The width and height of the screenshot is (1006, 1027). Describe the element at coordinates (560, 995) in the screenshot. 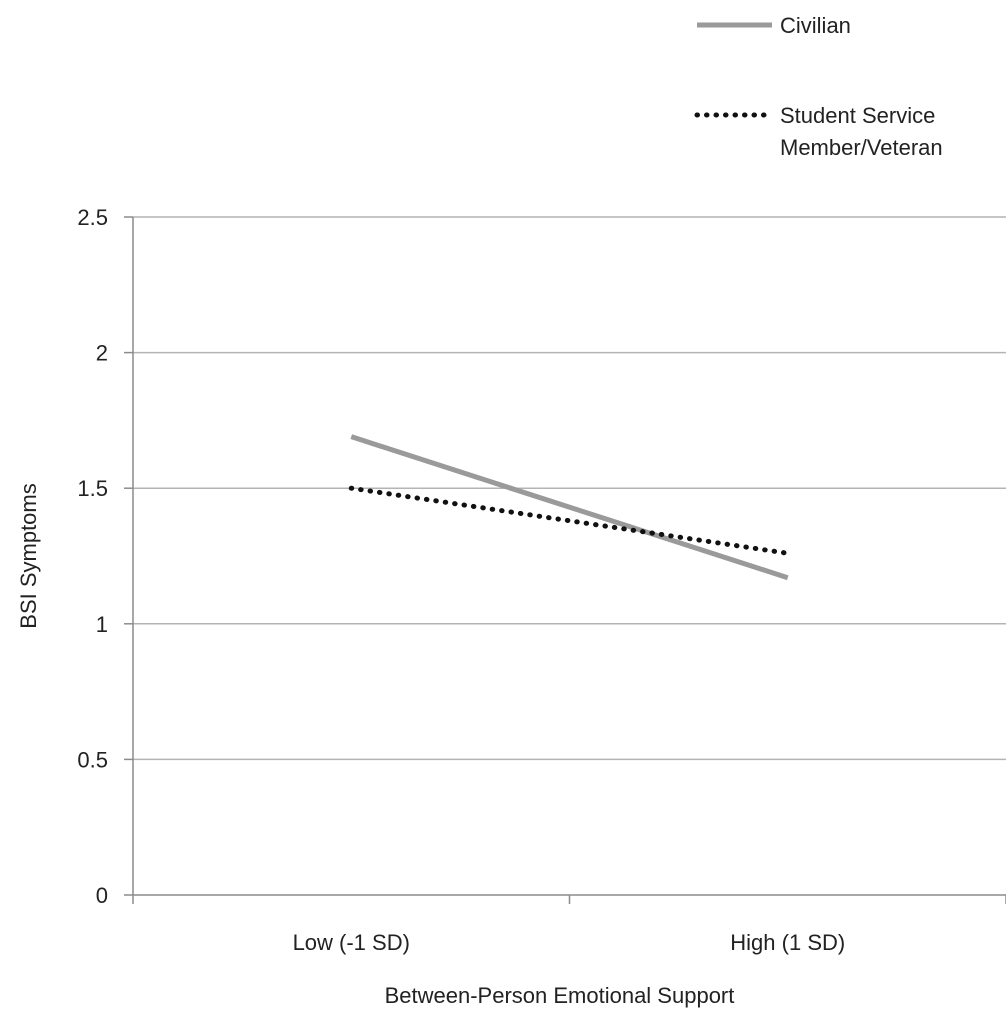

I see `x-axis-title: Between-Person Emotional Support` at that location.